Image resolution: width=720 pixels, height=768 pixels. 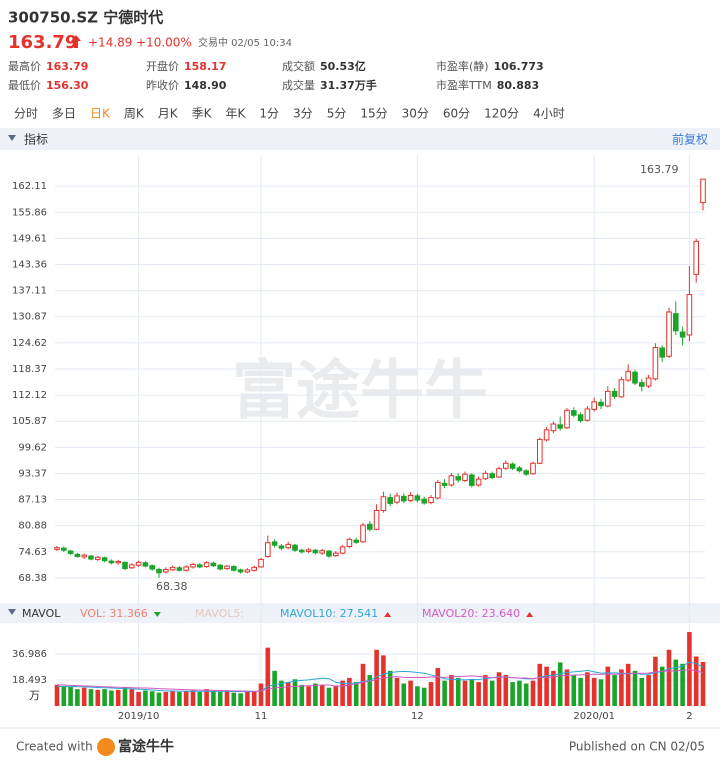 I want to click on tab: 4小时, so click(x=549, y=114).